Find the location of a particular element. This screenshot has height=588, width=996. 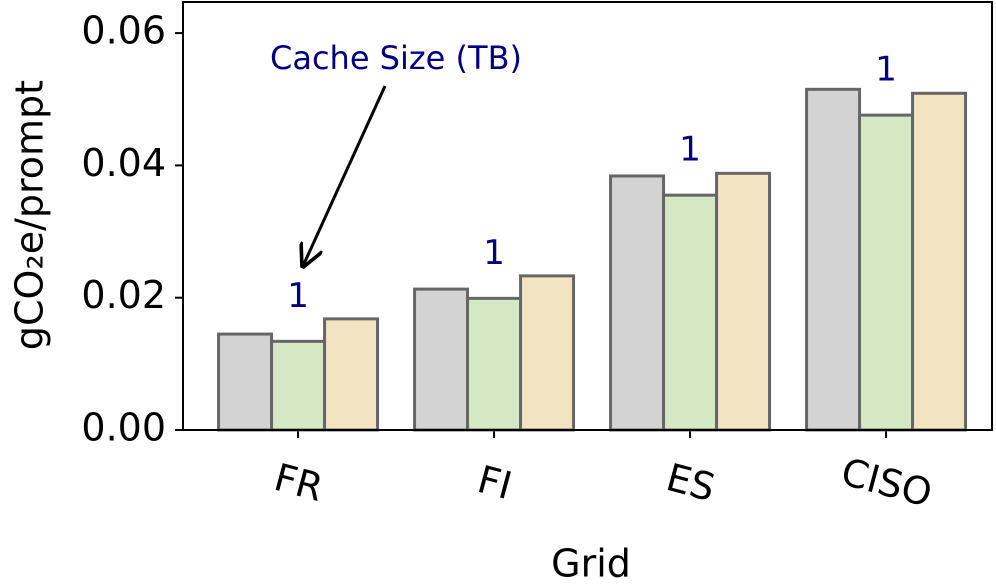

x-tick-label: ES is located at coordinates (691, 482).